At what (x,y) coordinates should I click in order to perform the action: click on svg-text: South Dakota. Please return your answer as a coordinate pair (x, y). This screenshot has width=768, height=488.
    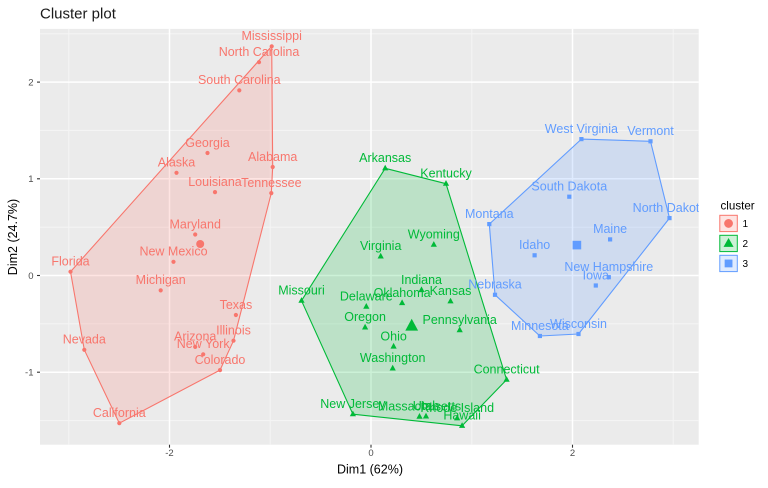
    Looking at the image, I should click on (569, 187).